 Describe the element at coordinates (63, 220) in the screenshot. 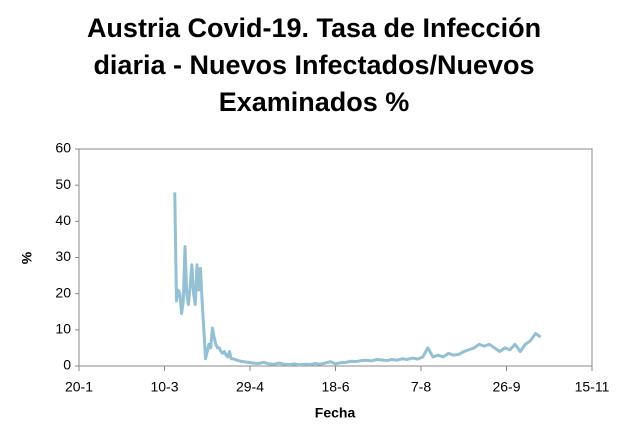

I see `y-tick-label: 40` at that location.